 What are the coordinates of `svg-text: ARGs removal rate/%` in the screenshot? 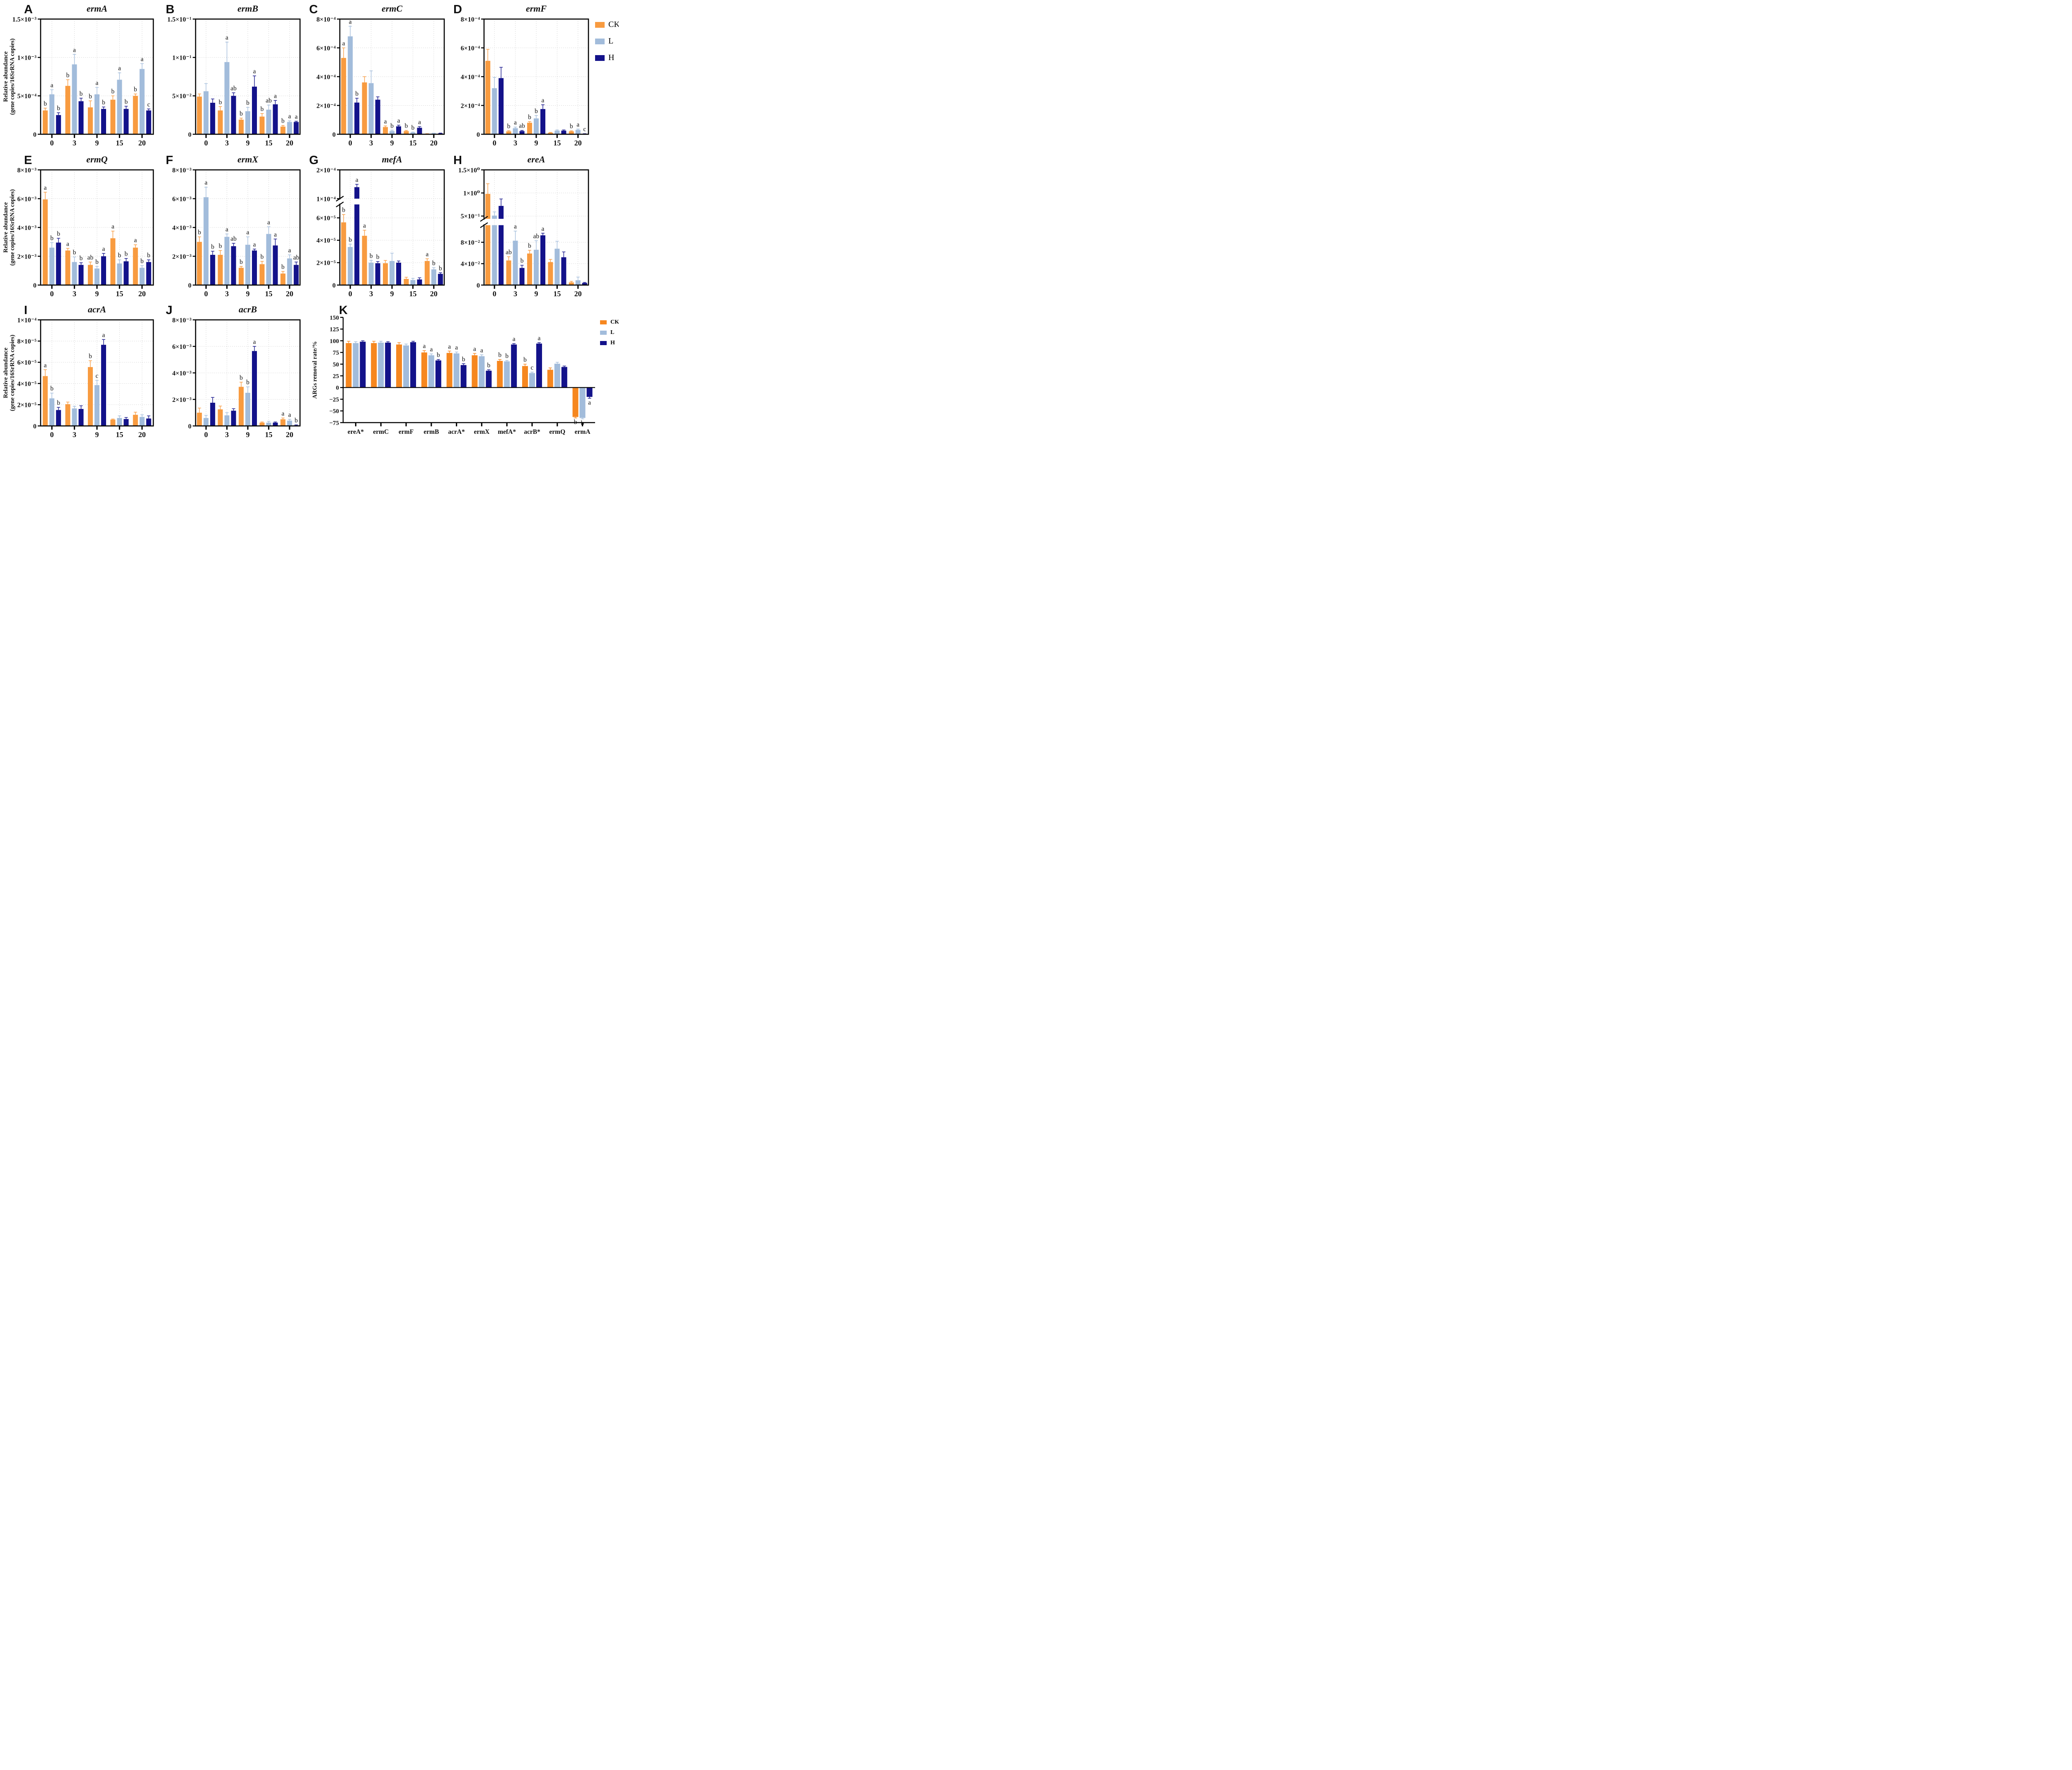 It's located at (315, 370).